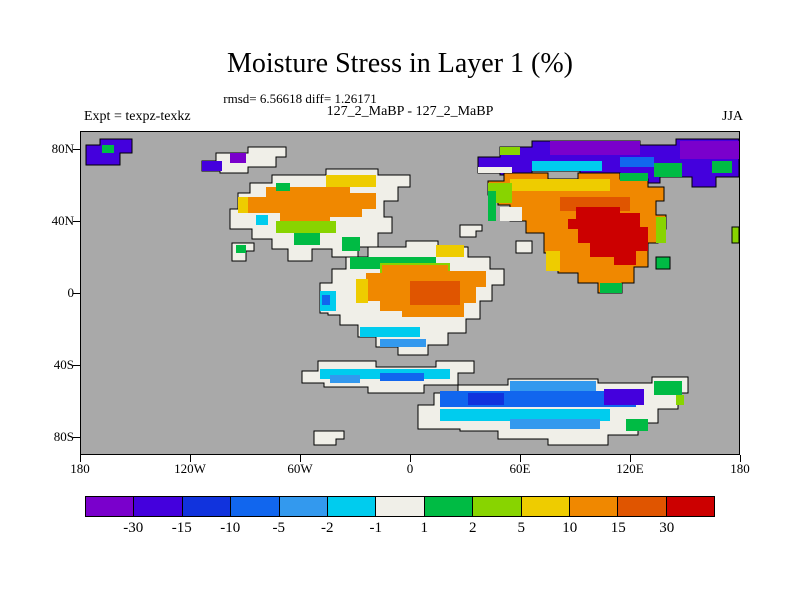  I want to click on patch-eurasia-green-bottom, so click(611, 288).